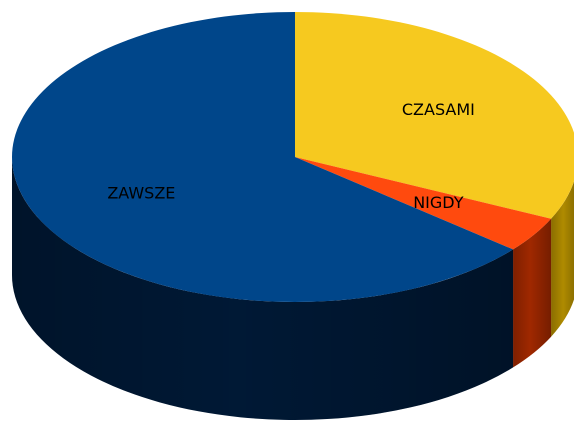  I want to click on slice-label: ZAWSZE, so click(141, 193).